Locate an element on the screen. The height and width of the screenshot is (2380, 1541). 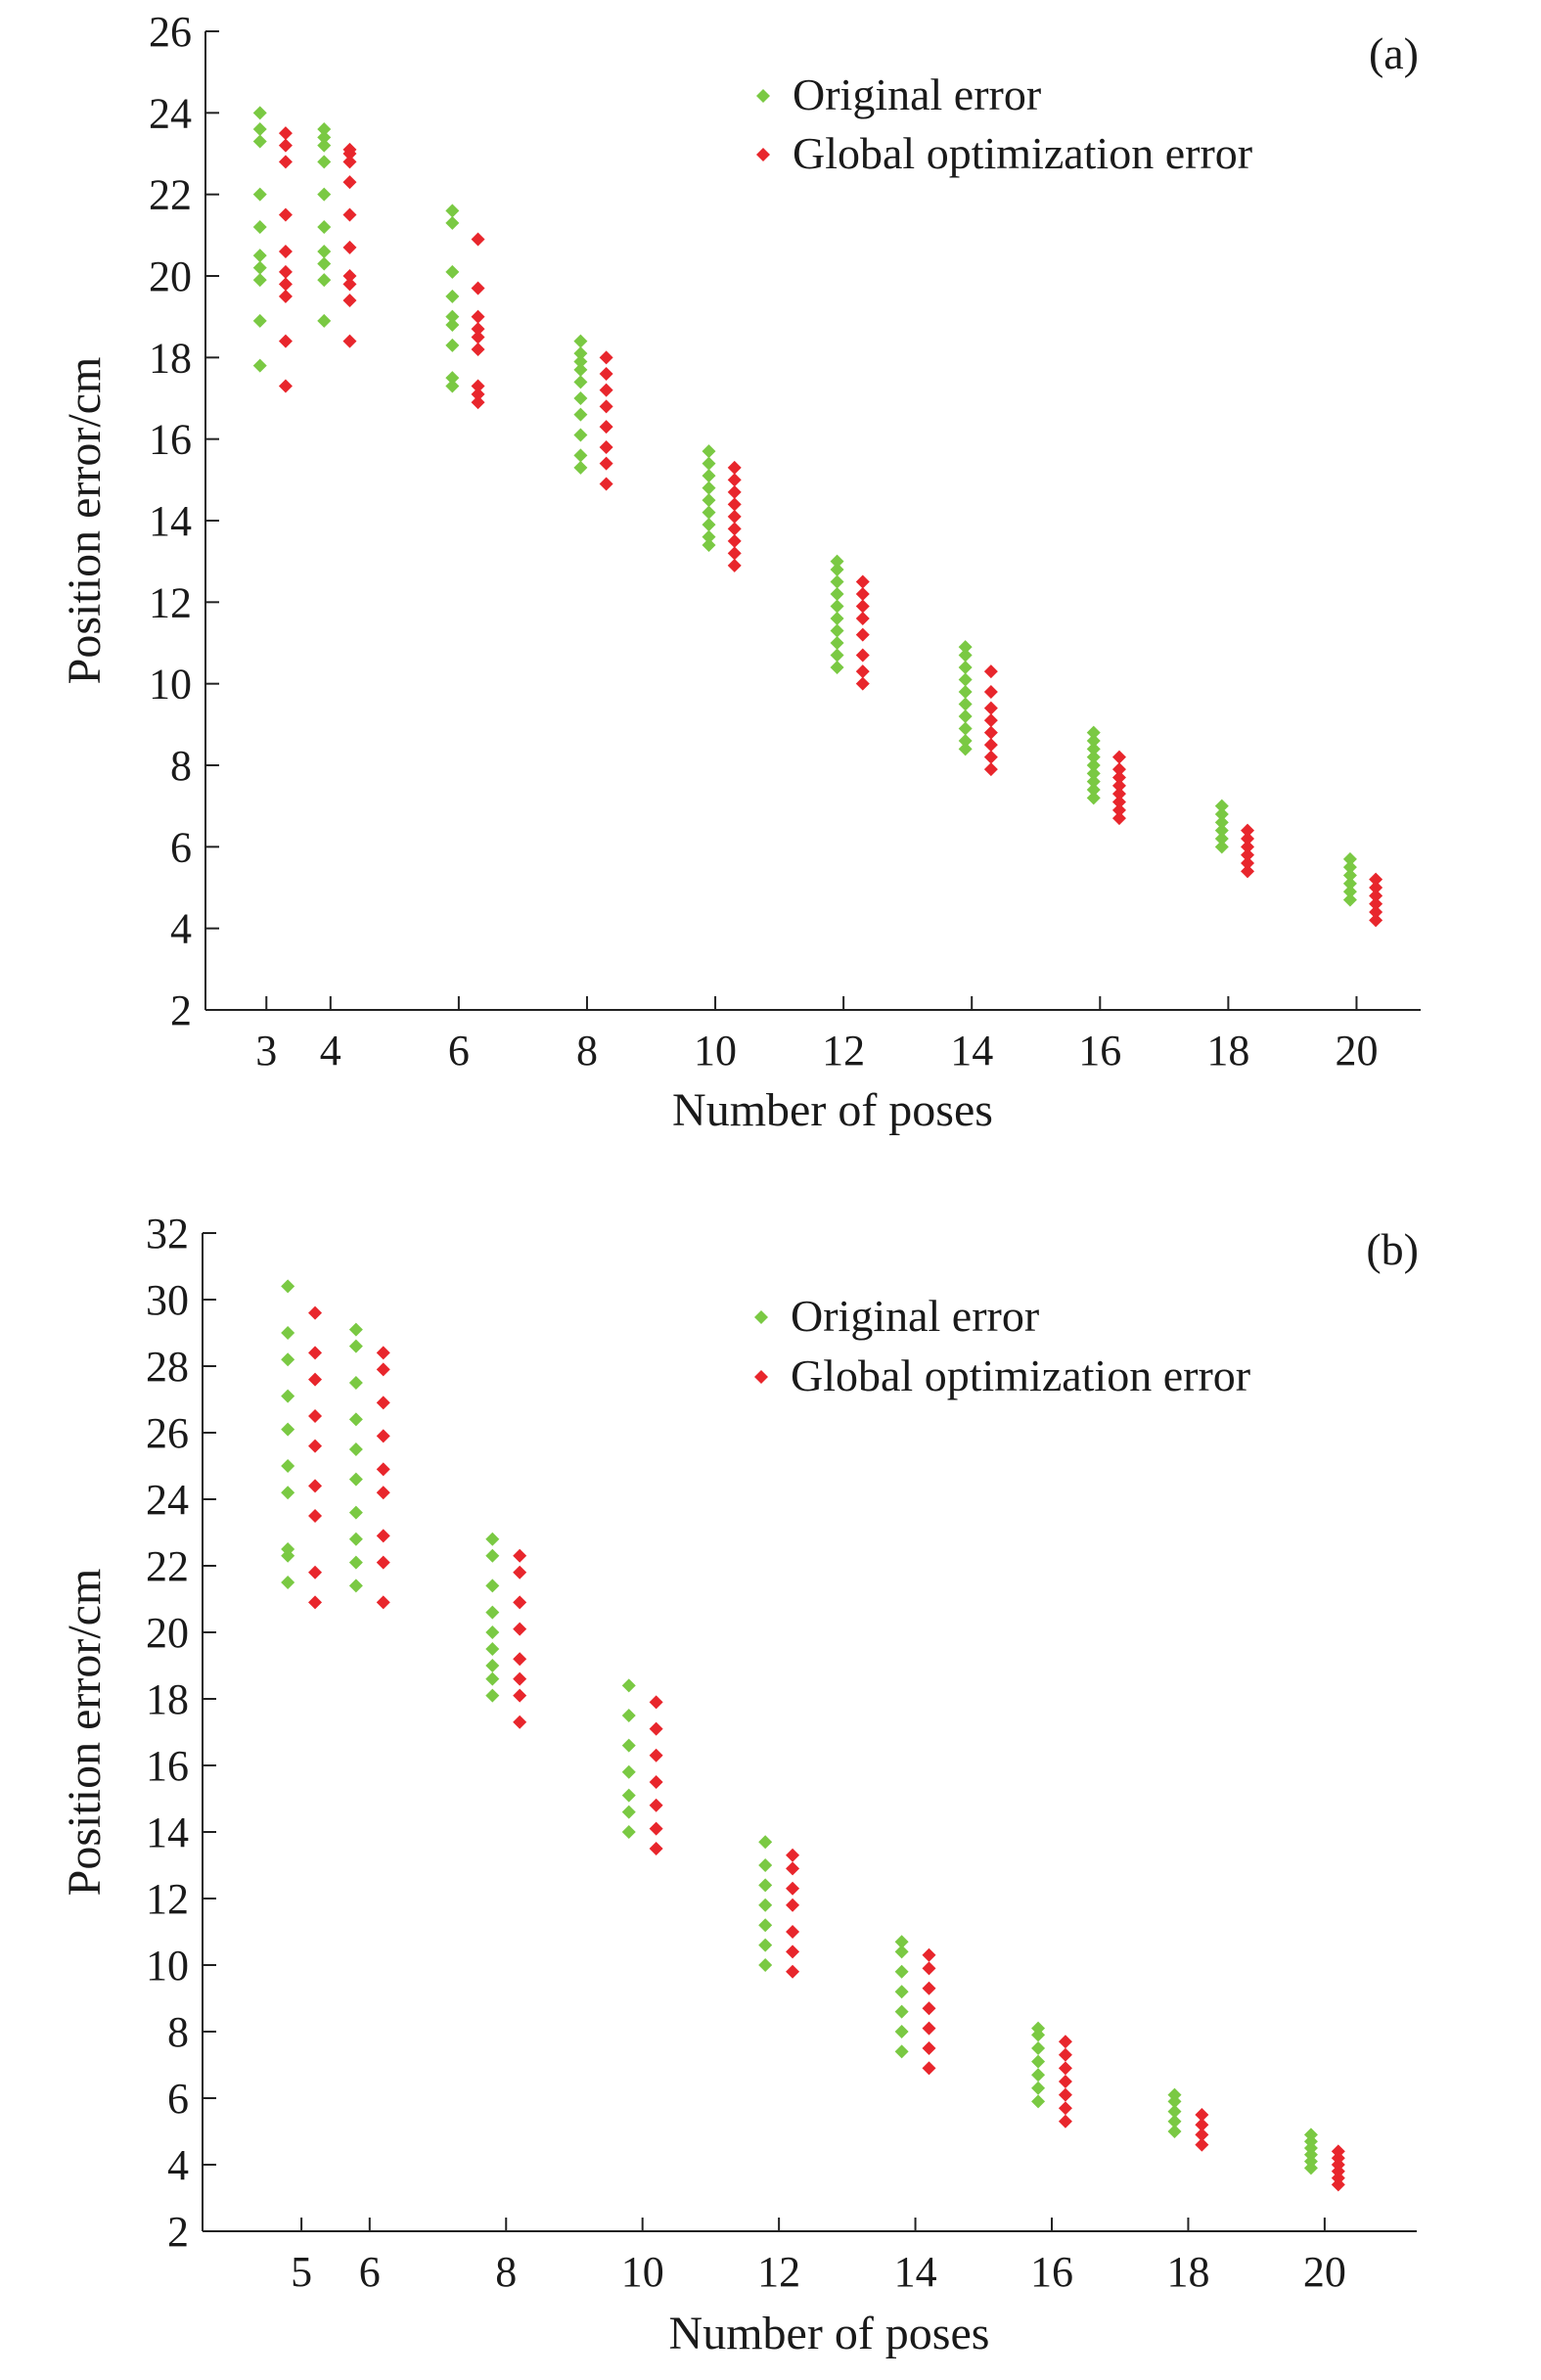
y-tick-label: 26 is located at coordinates (171, 32).